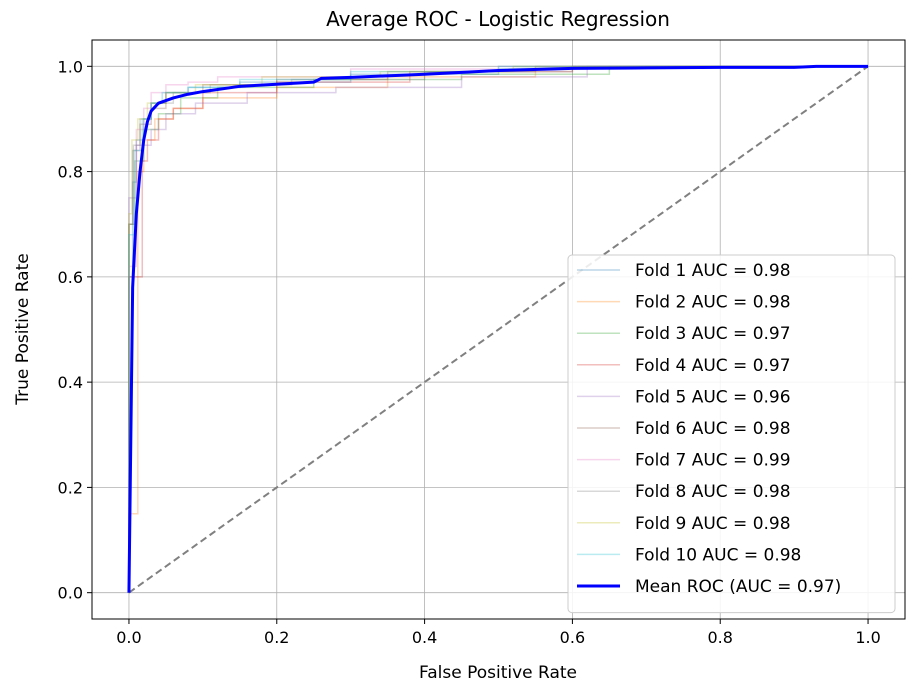 The height and width of the screenshot is (688, 919). Describe the element at coordinates (498, 673) in the screenshot. I see `x-axis-label: False Positive Rate` at that location.